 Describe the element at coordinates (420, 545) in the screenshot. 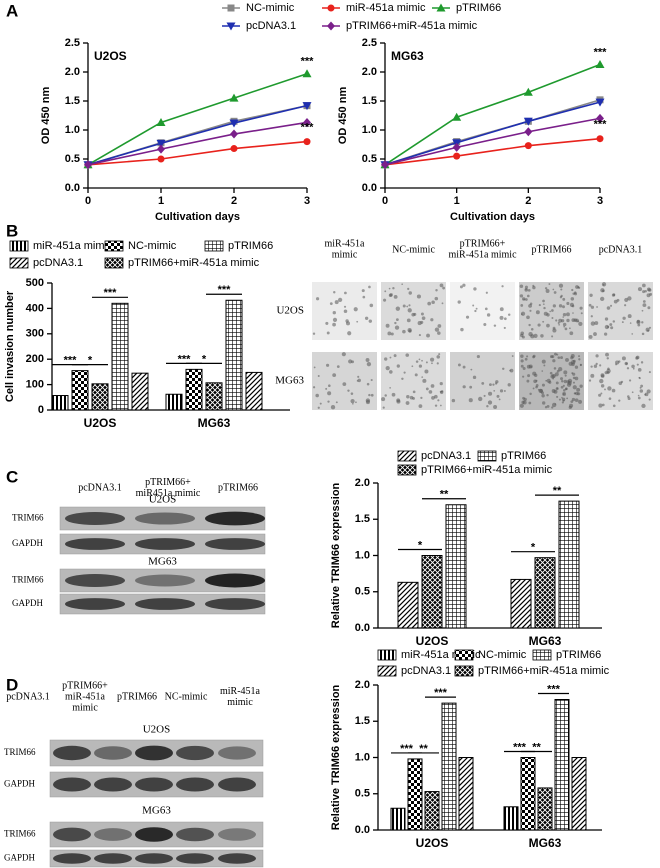

I see `annotation: *` at that location.